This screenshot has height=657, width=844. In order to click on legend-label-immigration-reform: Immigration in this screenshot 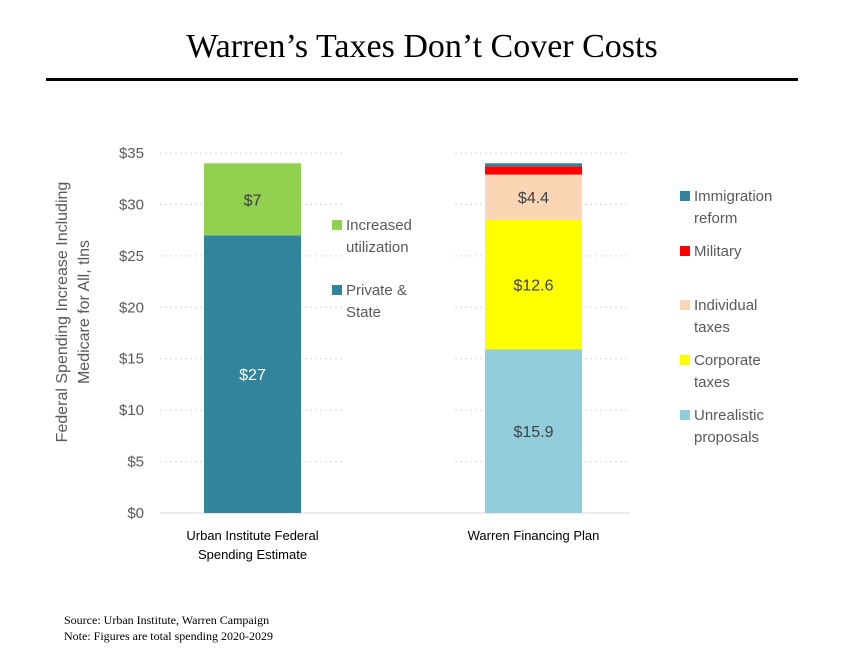, I will do `click(733, 196)`.